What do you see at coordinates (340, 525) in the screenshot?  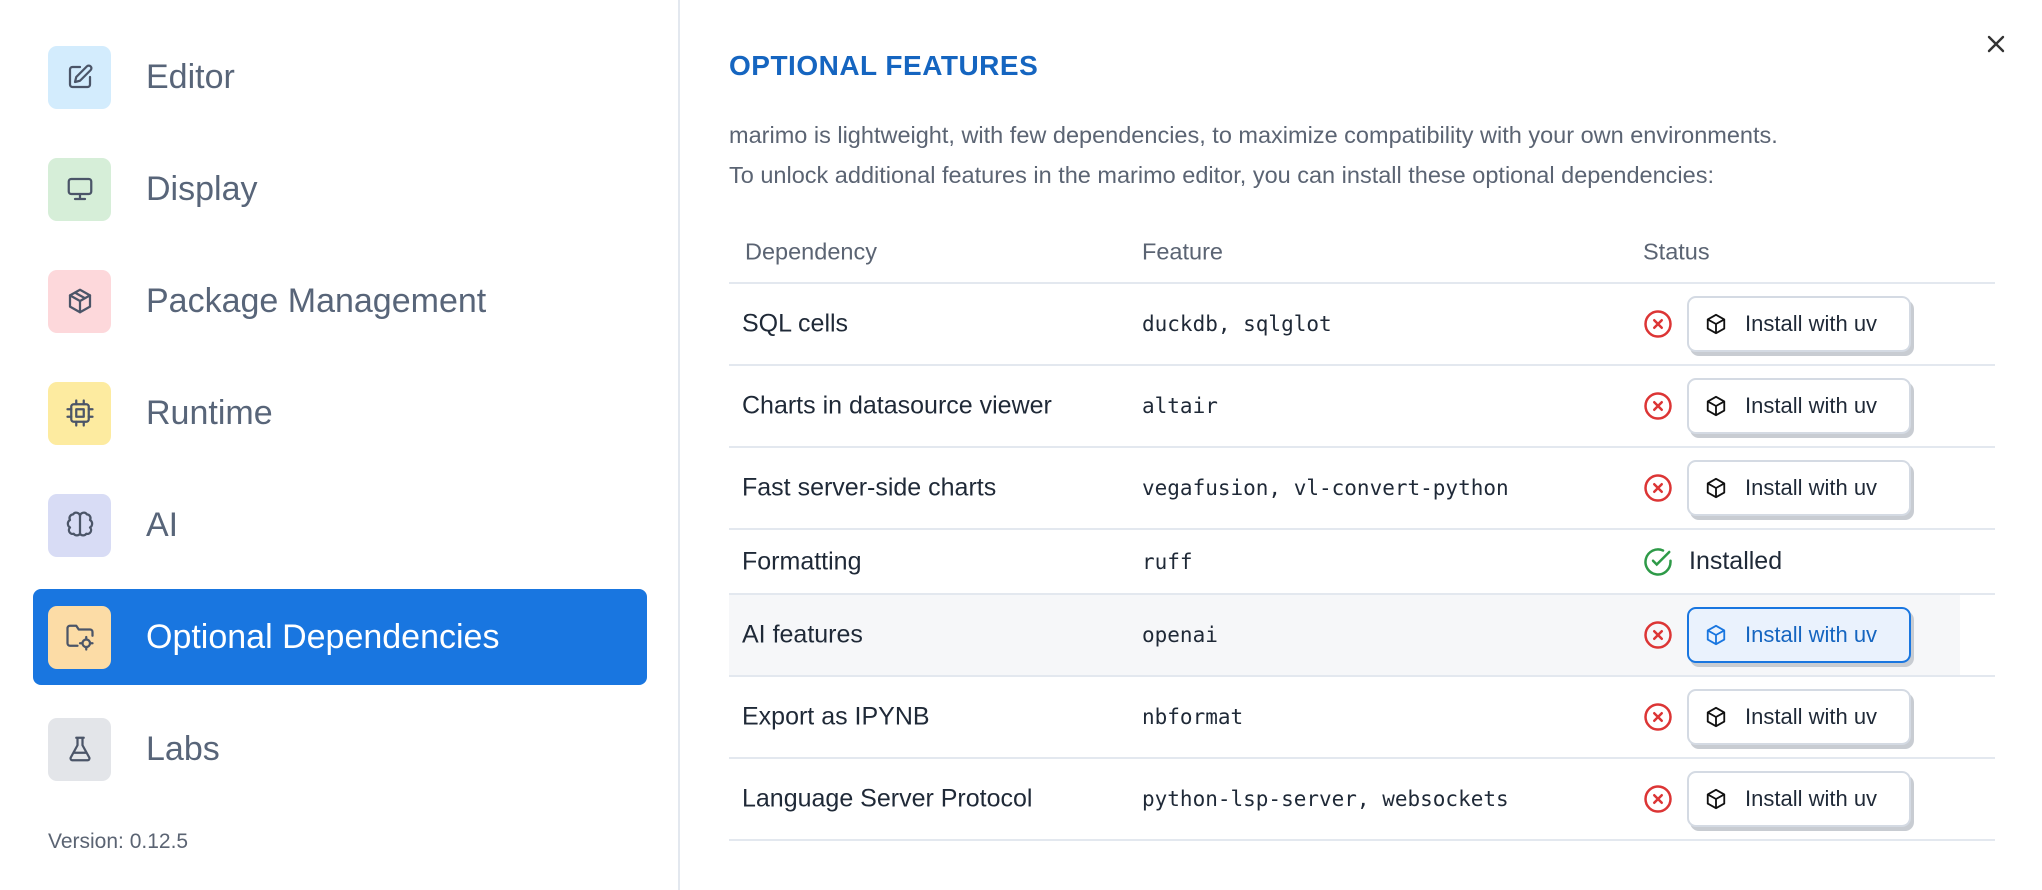 I see `sidebar-item-ai: AI` at bounding box center [340, 525].